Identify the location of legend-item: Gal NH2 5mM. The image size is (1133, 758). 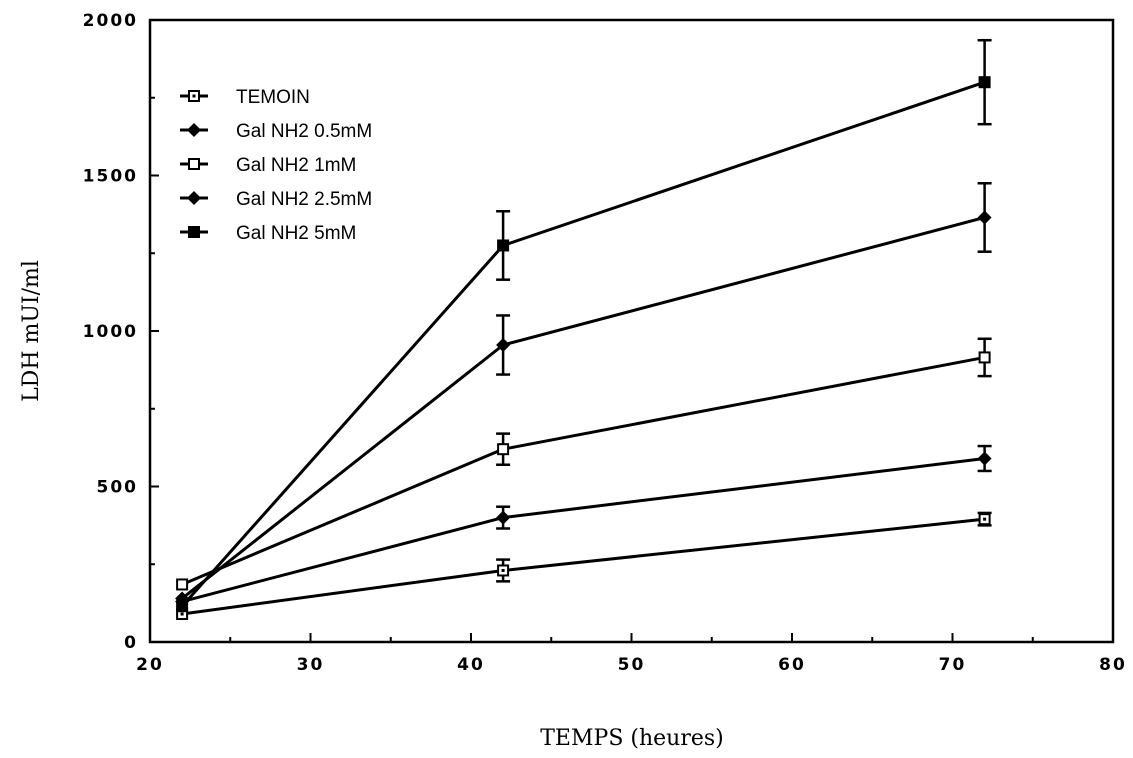
(268, 233).